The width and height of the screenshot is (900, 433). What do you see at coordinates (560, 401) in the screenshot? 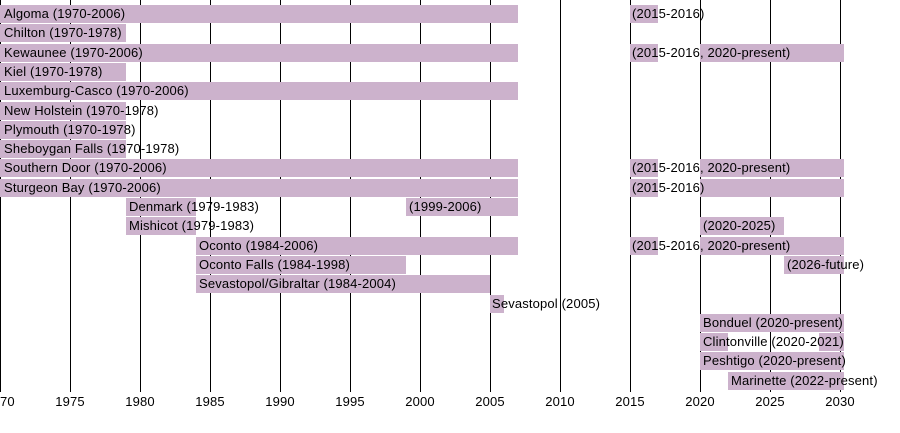
I see `axis-tick-label: 2010` at bounding box center [560, 401].